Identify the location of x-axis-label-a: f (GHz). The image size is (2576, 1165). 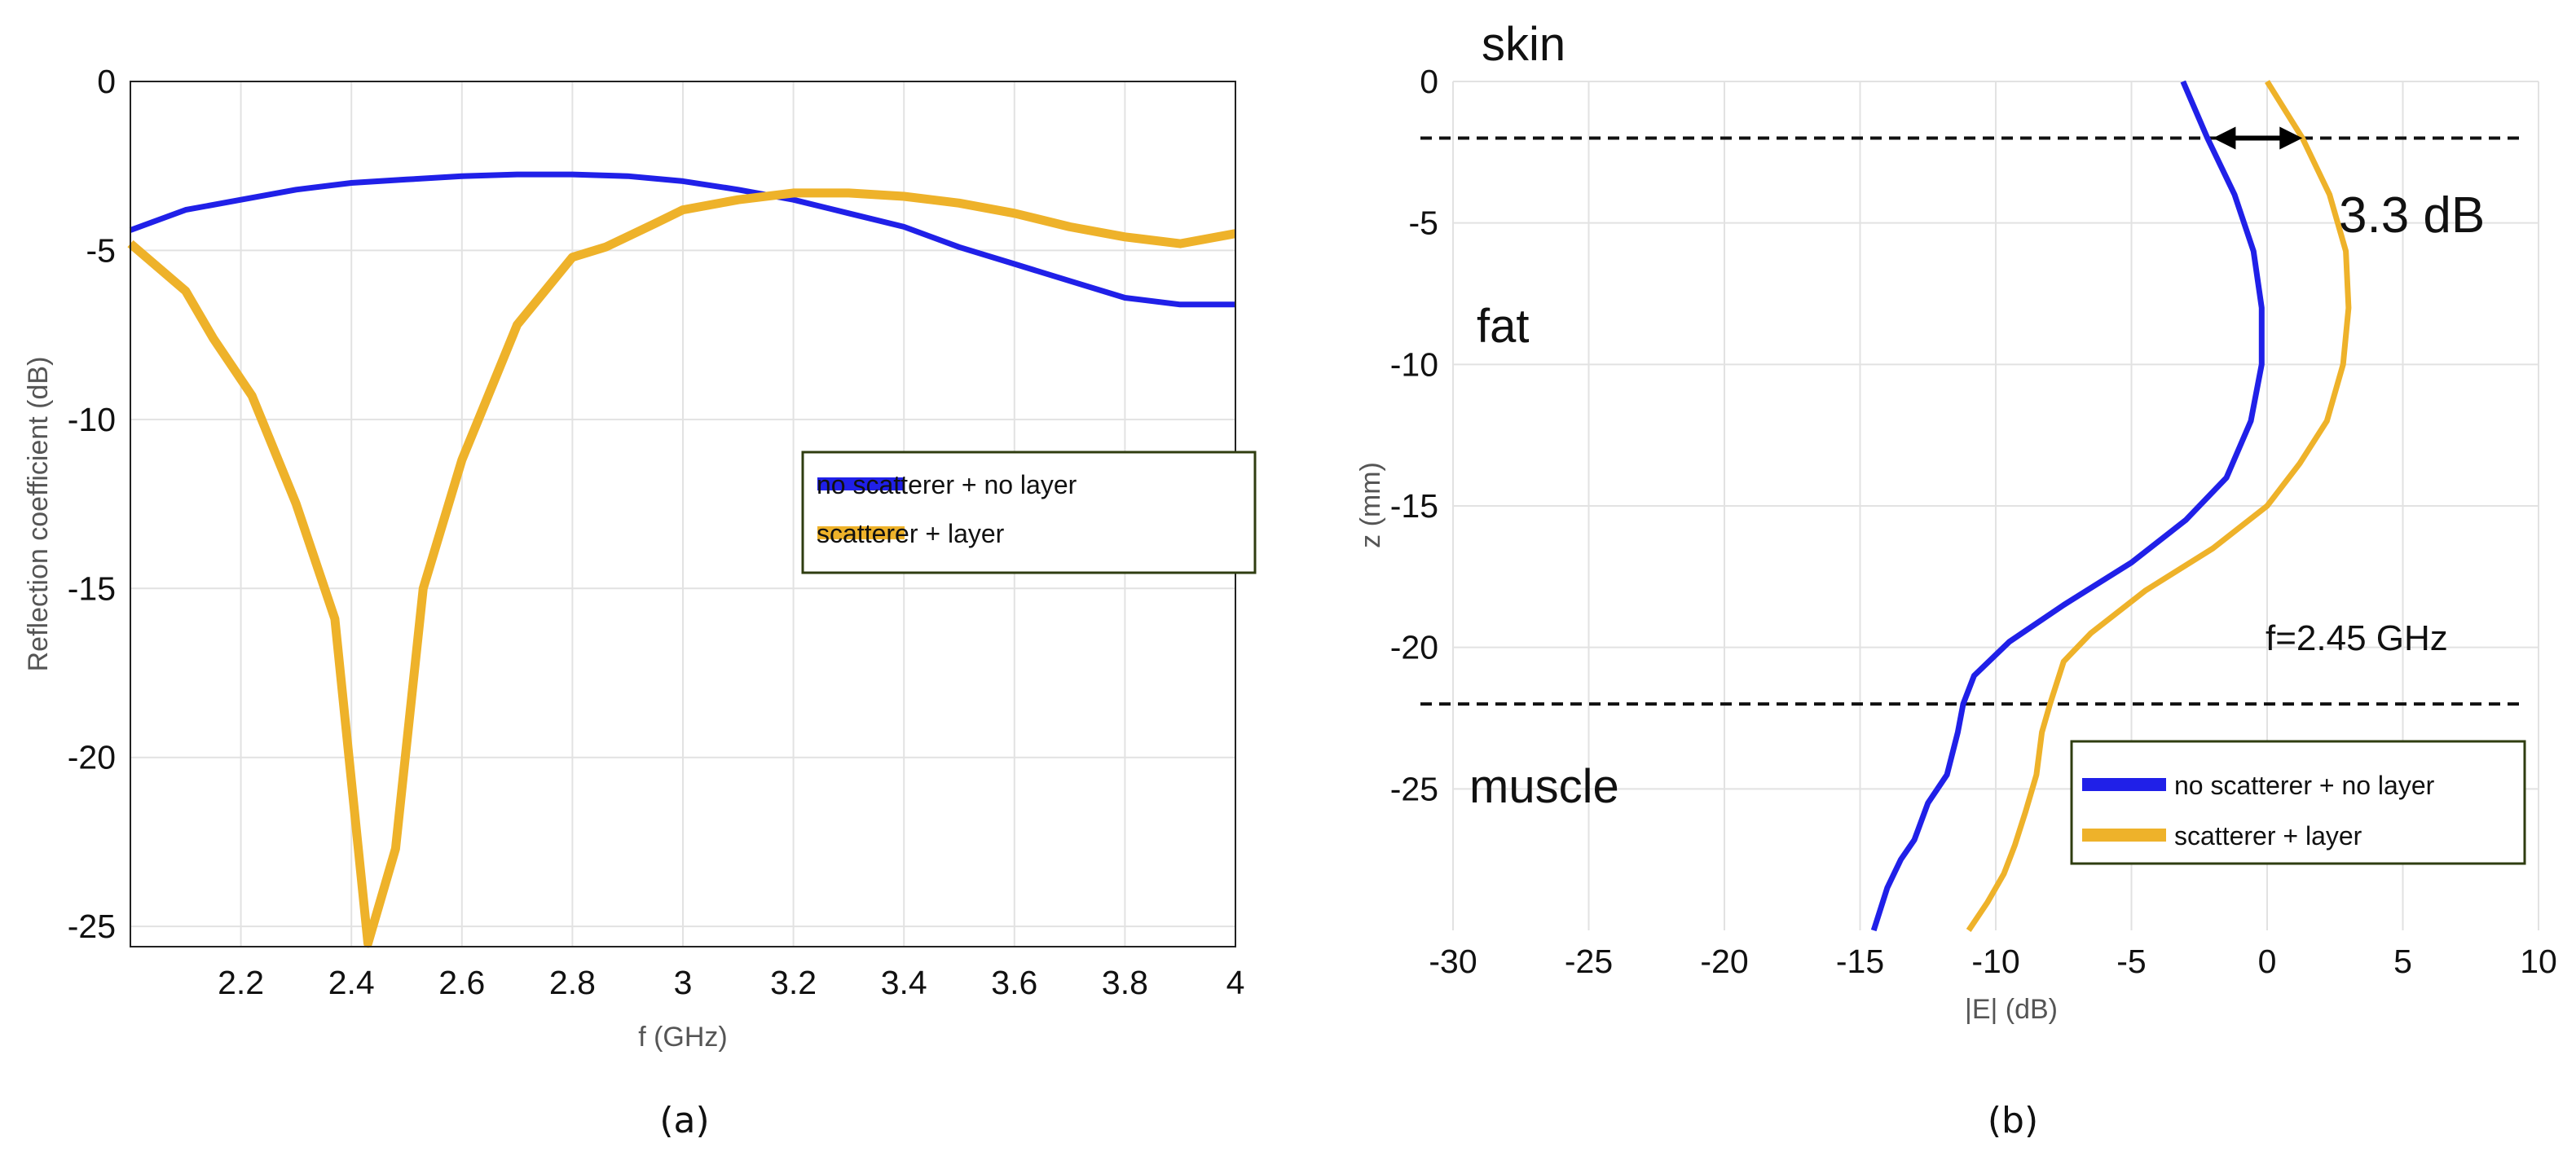
(683, 1037).